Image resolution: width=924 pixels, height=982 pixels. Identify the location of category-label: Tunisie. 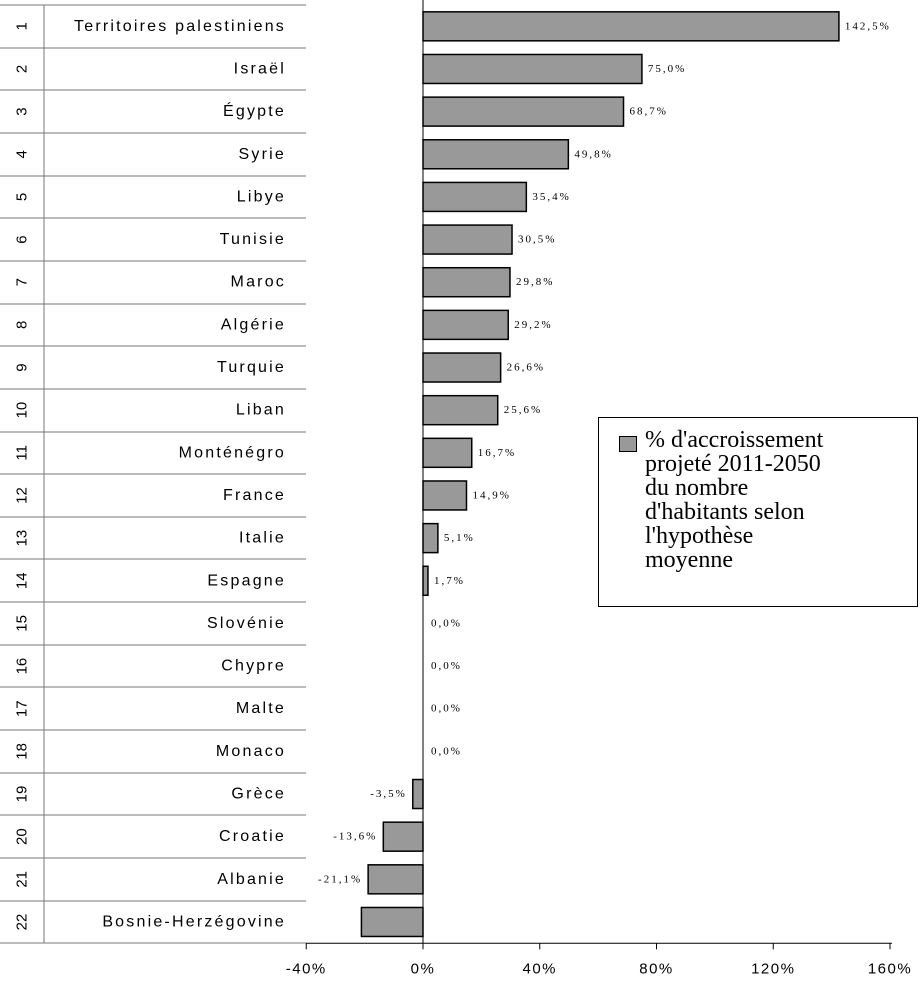
(253, 239).